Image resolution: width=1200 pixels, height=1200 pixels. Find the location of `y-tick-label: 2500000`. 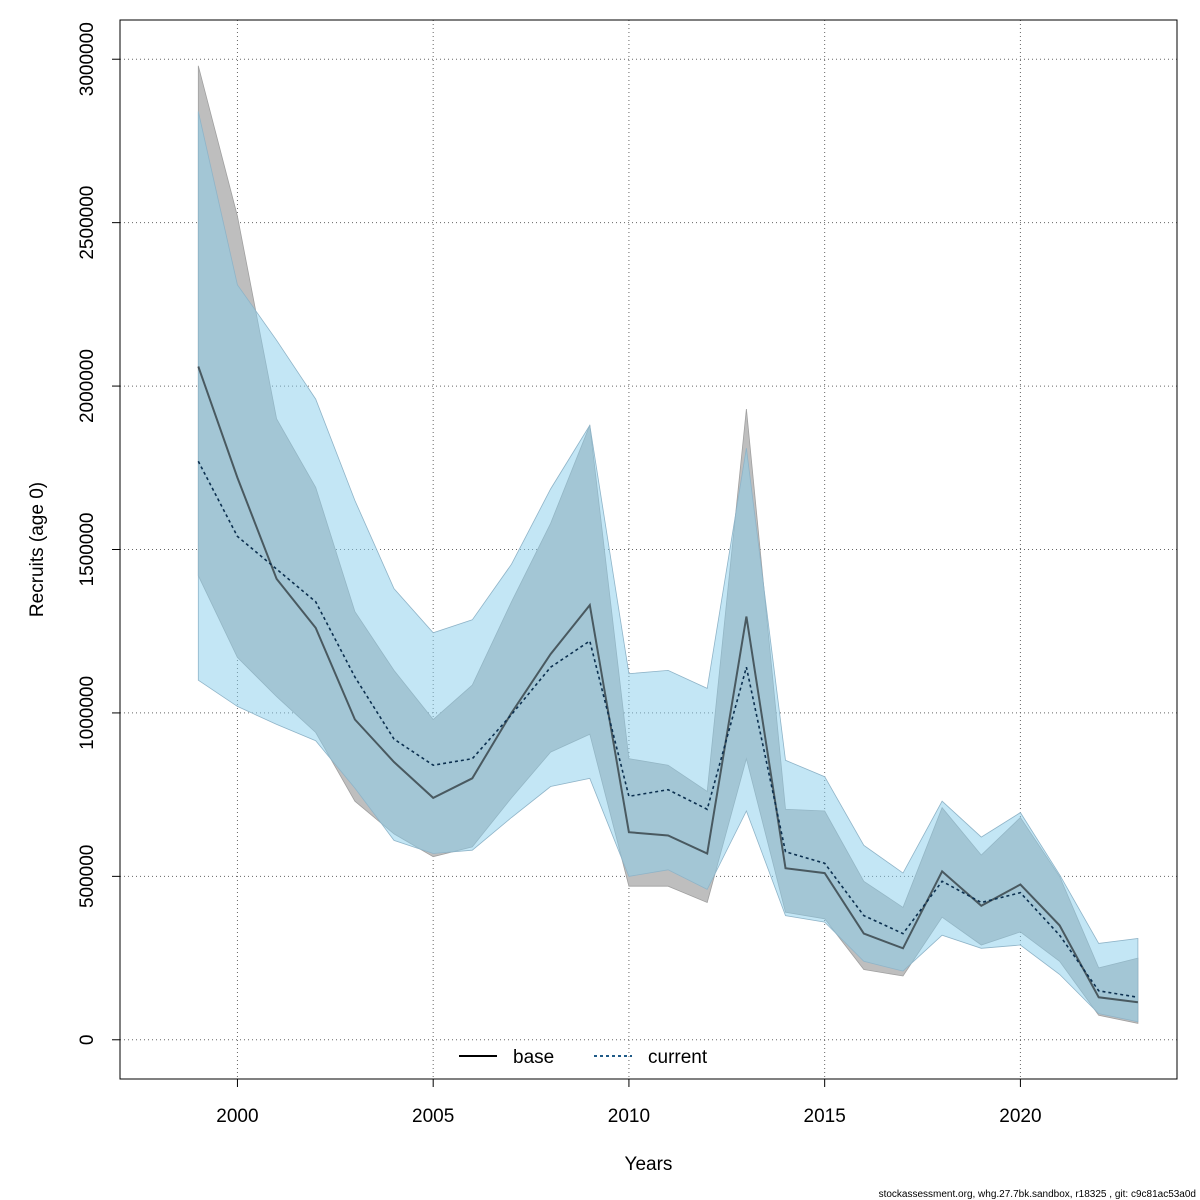

y-tick-label: 2500000 is located at coordinates (87, 223).